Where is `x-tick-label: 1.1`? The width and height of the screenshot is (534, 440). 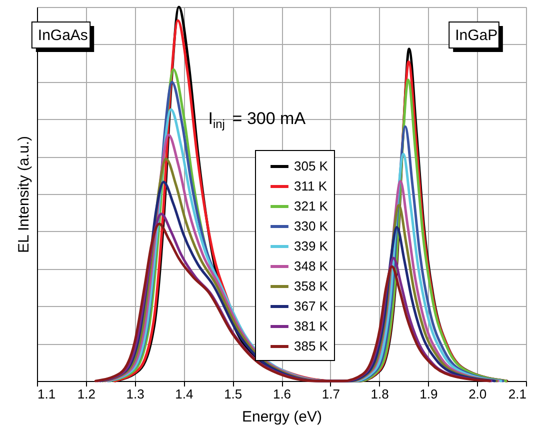 x-tick-label: 1.1 is located at coordinates (47, 394).